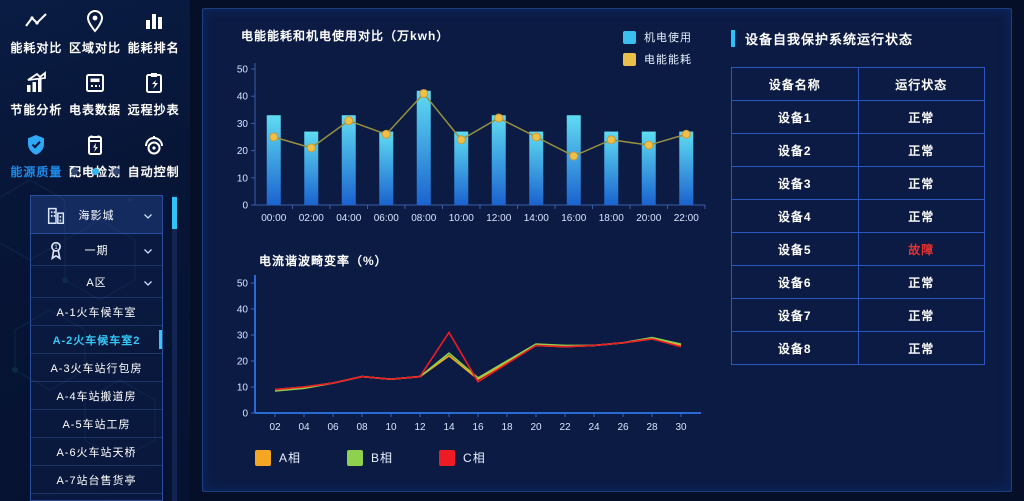  I want to click on svg-text: 18, so click(507, 427).